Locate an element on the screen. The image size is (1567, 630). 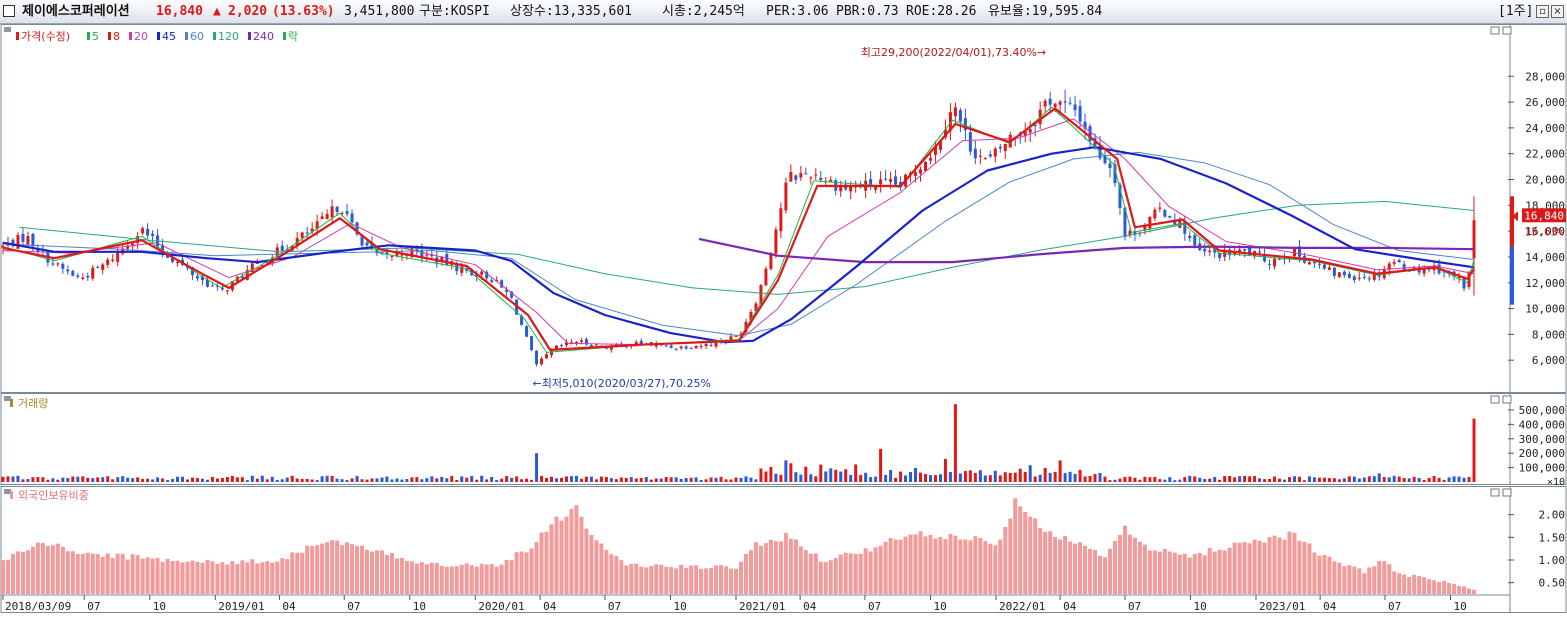
listed-shares: 상장수:13,335,601 is located at coordinates (571, 11).